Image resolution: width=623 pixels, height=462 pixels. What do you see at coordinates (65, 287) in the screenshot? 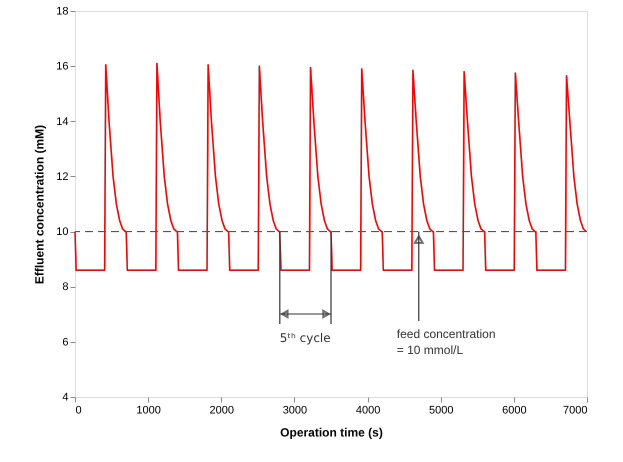
I see `y-tick-label: 8` at bounding box center [65, 287].